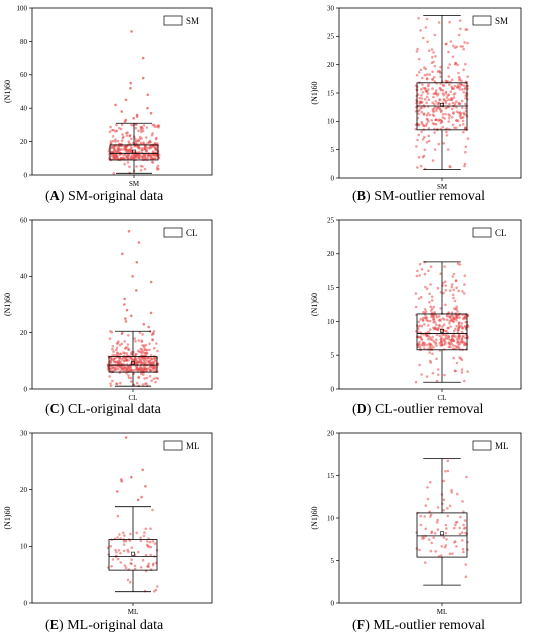 Image resolution: width=550 pixels, height=640 pixels. What do you see at coordinates (438, 409) in the screenshot?
I see `caption-text: -outlier removal` at bounding box center [438, 409].